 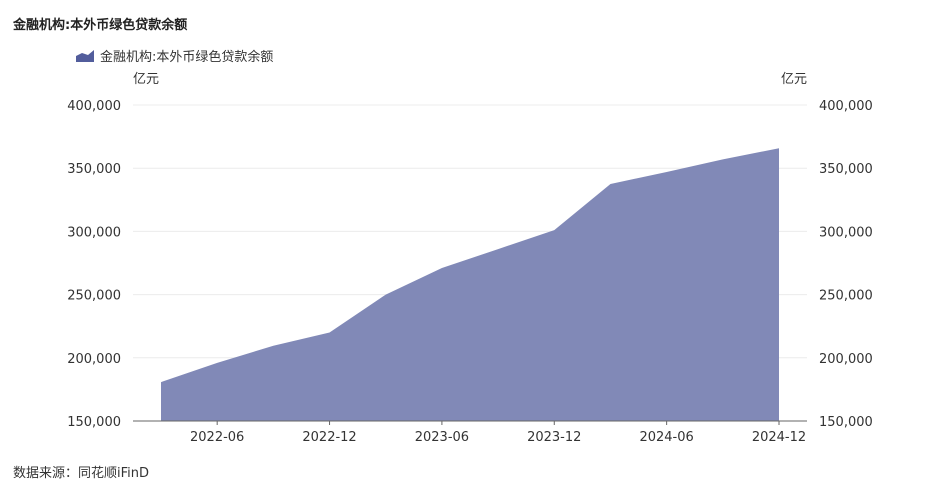 What do you see at coordinates (94, 106) in the screenshot?
I see `y-tick-label-left: 400,000` at bounding box center [94, 106].